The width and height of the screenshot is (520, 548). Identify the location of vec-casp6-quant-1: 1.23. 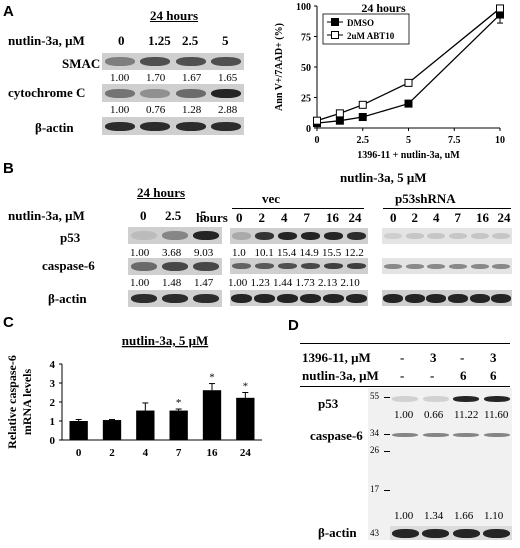
(260, 283).